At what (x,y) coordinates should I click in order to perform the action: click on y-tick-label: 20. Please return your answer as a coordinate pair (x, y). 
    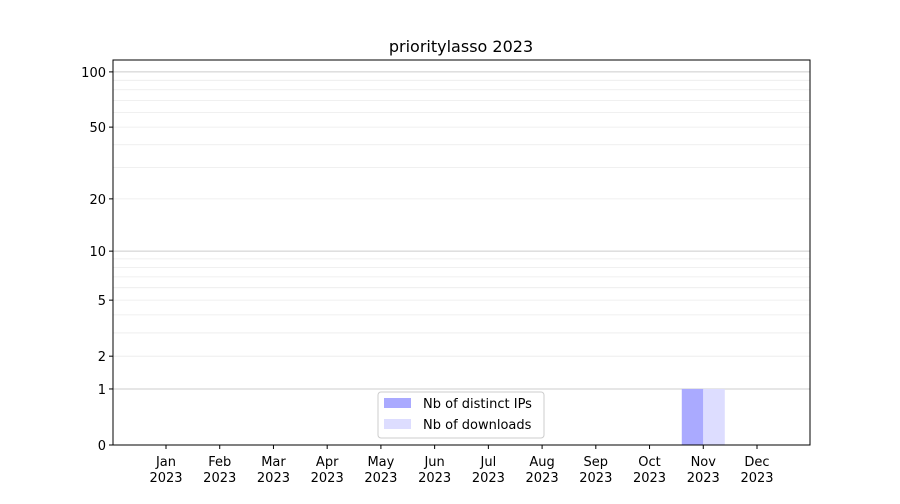
    Looking at the image, I should click on (97, 200).